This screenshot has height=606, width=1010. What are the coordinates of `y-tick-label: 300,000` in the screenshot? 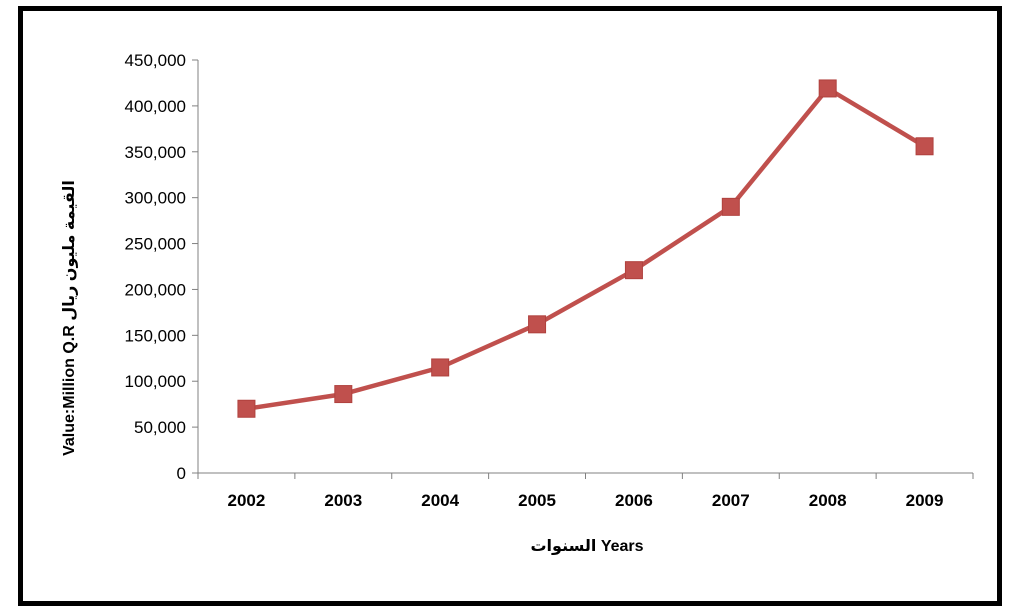 It's located at (155, 198).